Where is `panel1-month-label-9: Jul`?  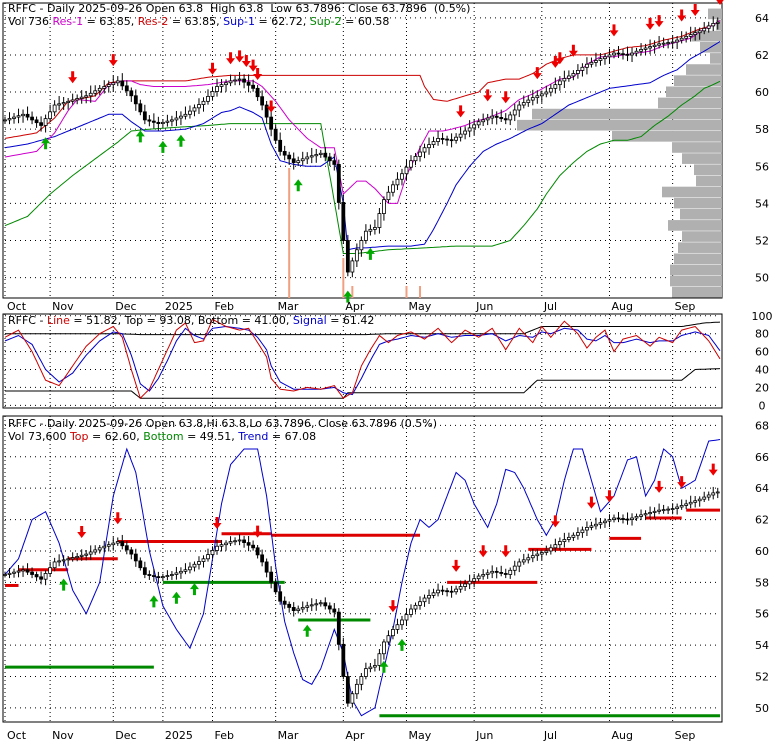
panel1-month-label-9: Jul is located at coordinates (550, 306).